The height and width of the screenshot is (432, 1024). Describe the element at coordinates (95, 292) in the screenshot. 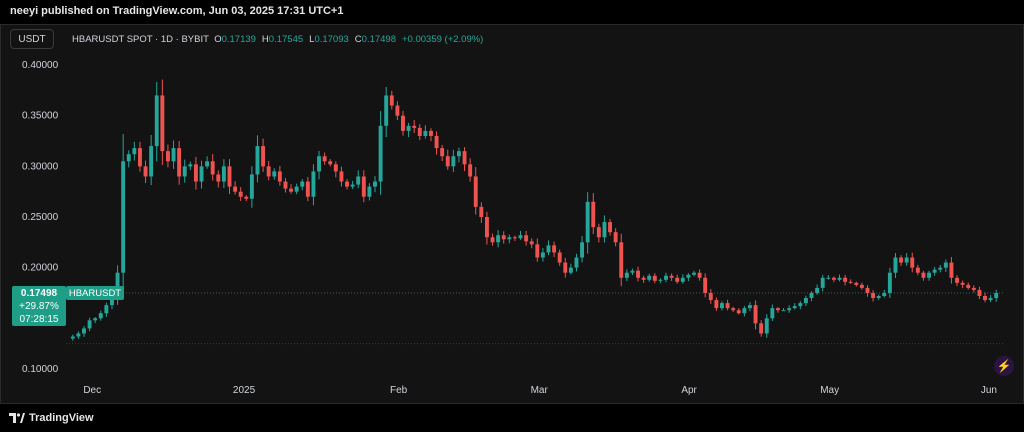

I see `symbol-badge` at that location.